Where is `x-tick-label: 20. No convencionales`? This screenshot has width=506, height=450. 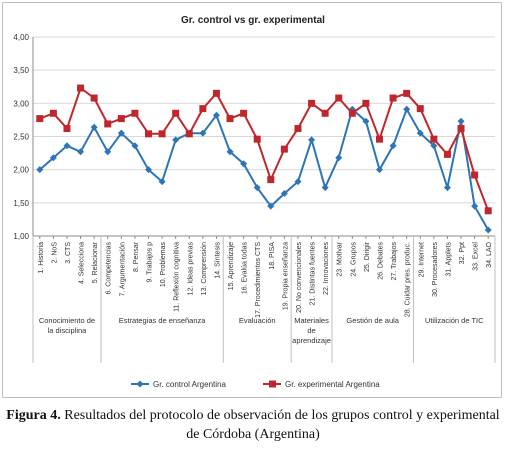
x-tick-label: 20. No convencionales is located at coordinates (299, 277).